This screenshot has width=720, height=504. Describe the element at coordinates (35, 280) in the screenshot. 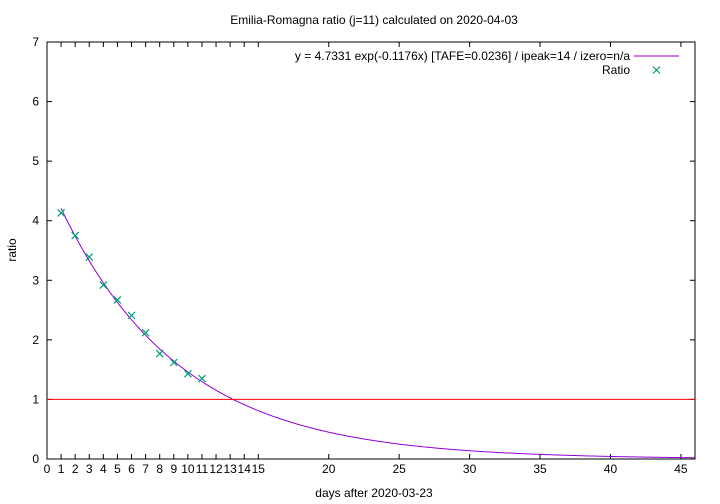

I see `y-tick-label: 3` at that location.